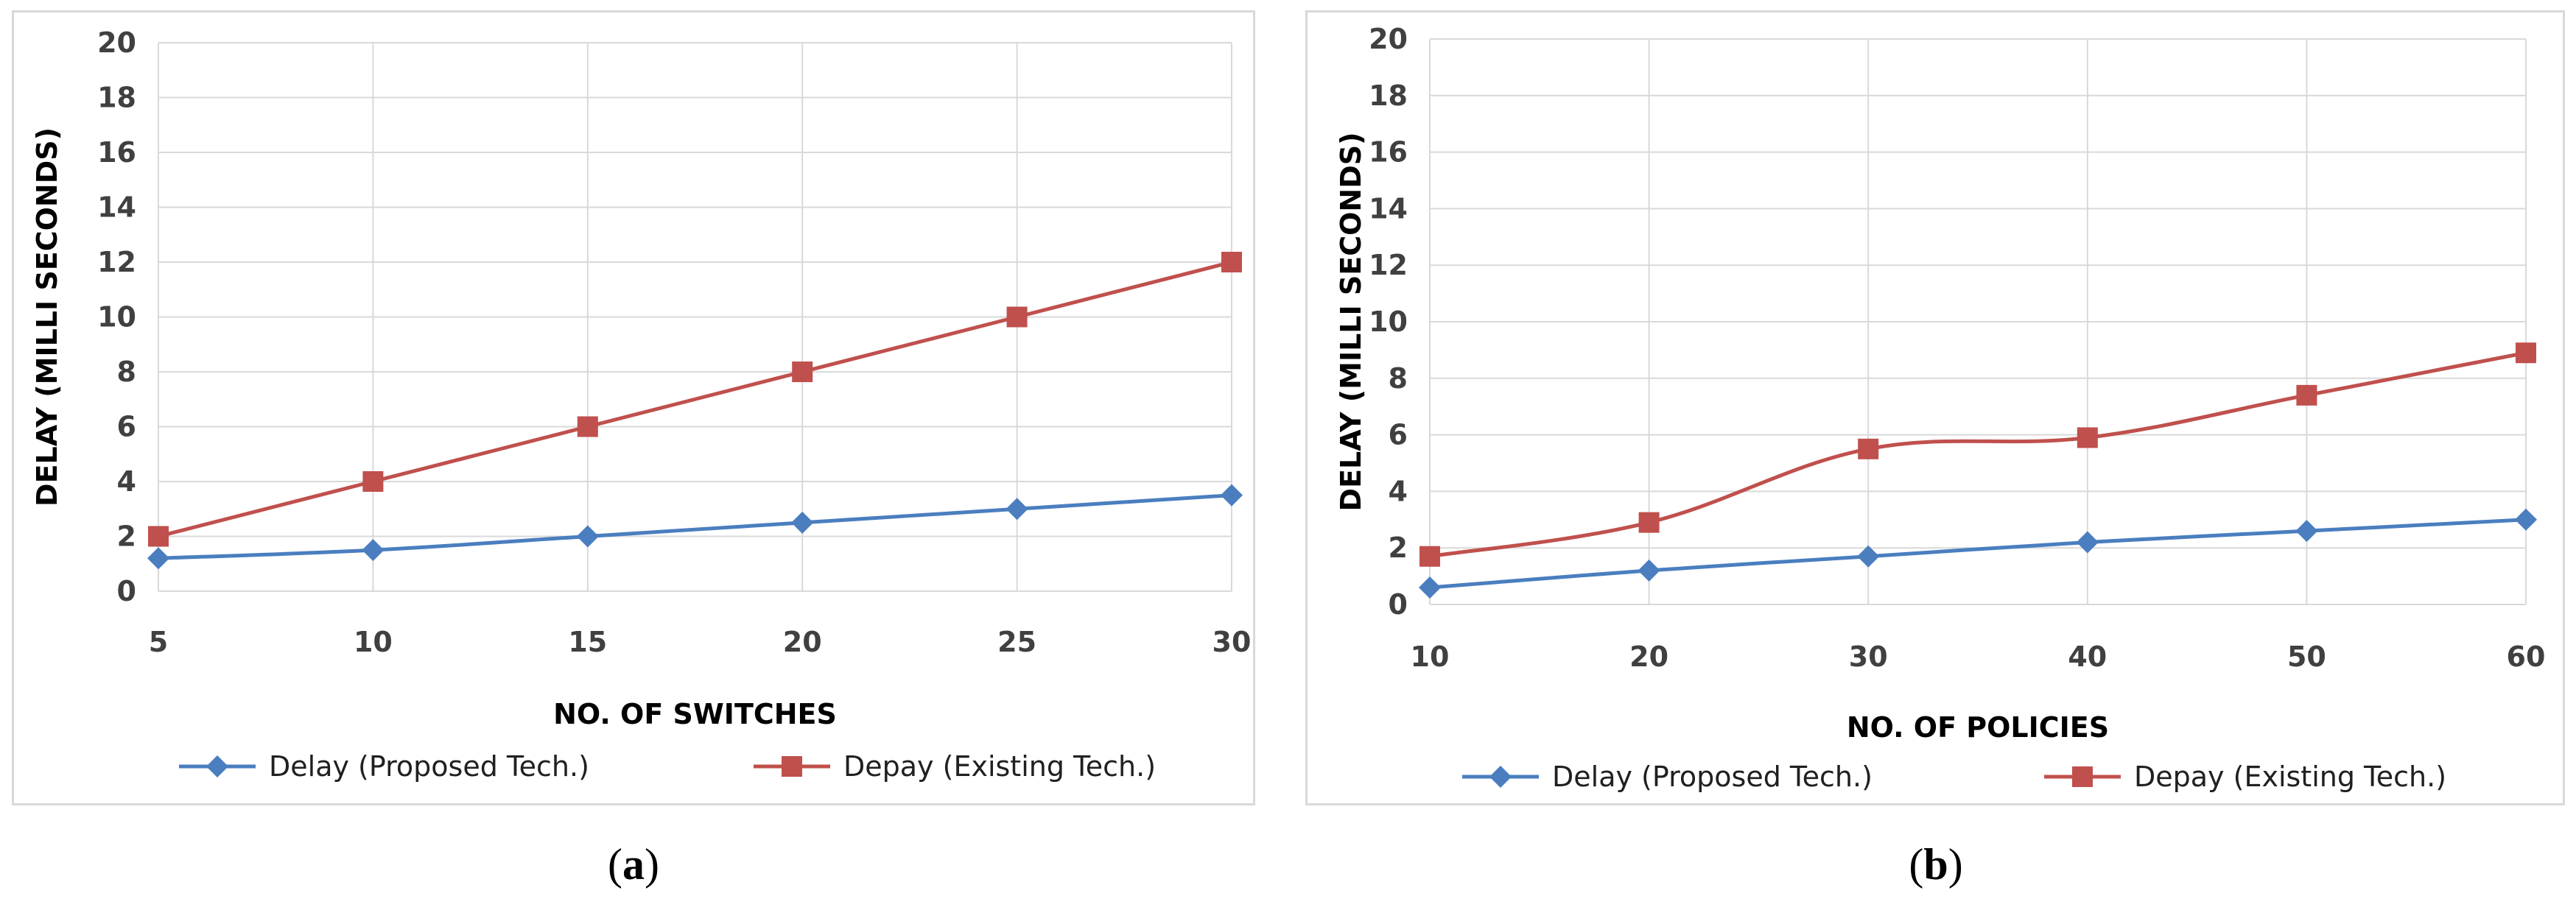 This screenshot has height=910, width=2576. I want to click on caption-b: (b), so click(1936, 864).